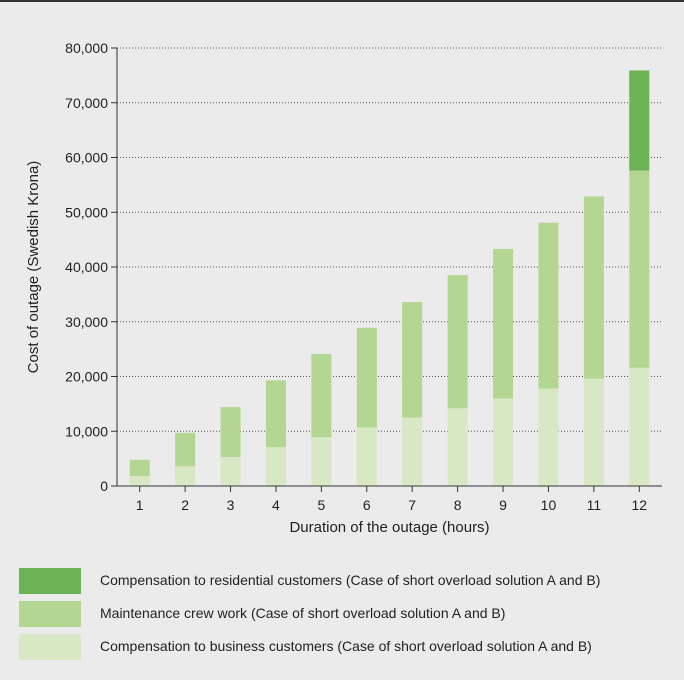 The width and height of the screenshot is (684, 682). Describe the element at coordinates (458, 505) in the screenshot. I see `x-tick-label: 8` at that location.